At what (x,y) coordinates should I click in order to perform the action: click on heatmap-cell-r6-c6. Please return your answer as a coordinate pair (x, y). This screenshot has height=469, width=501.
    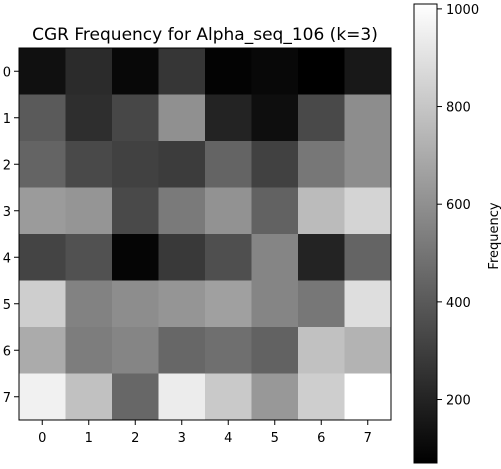
    Looking at the image, I should click on (321, 350).